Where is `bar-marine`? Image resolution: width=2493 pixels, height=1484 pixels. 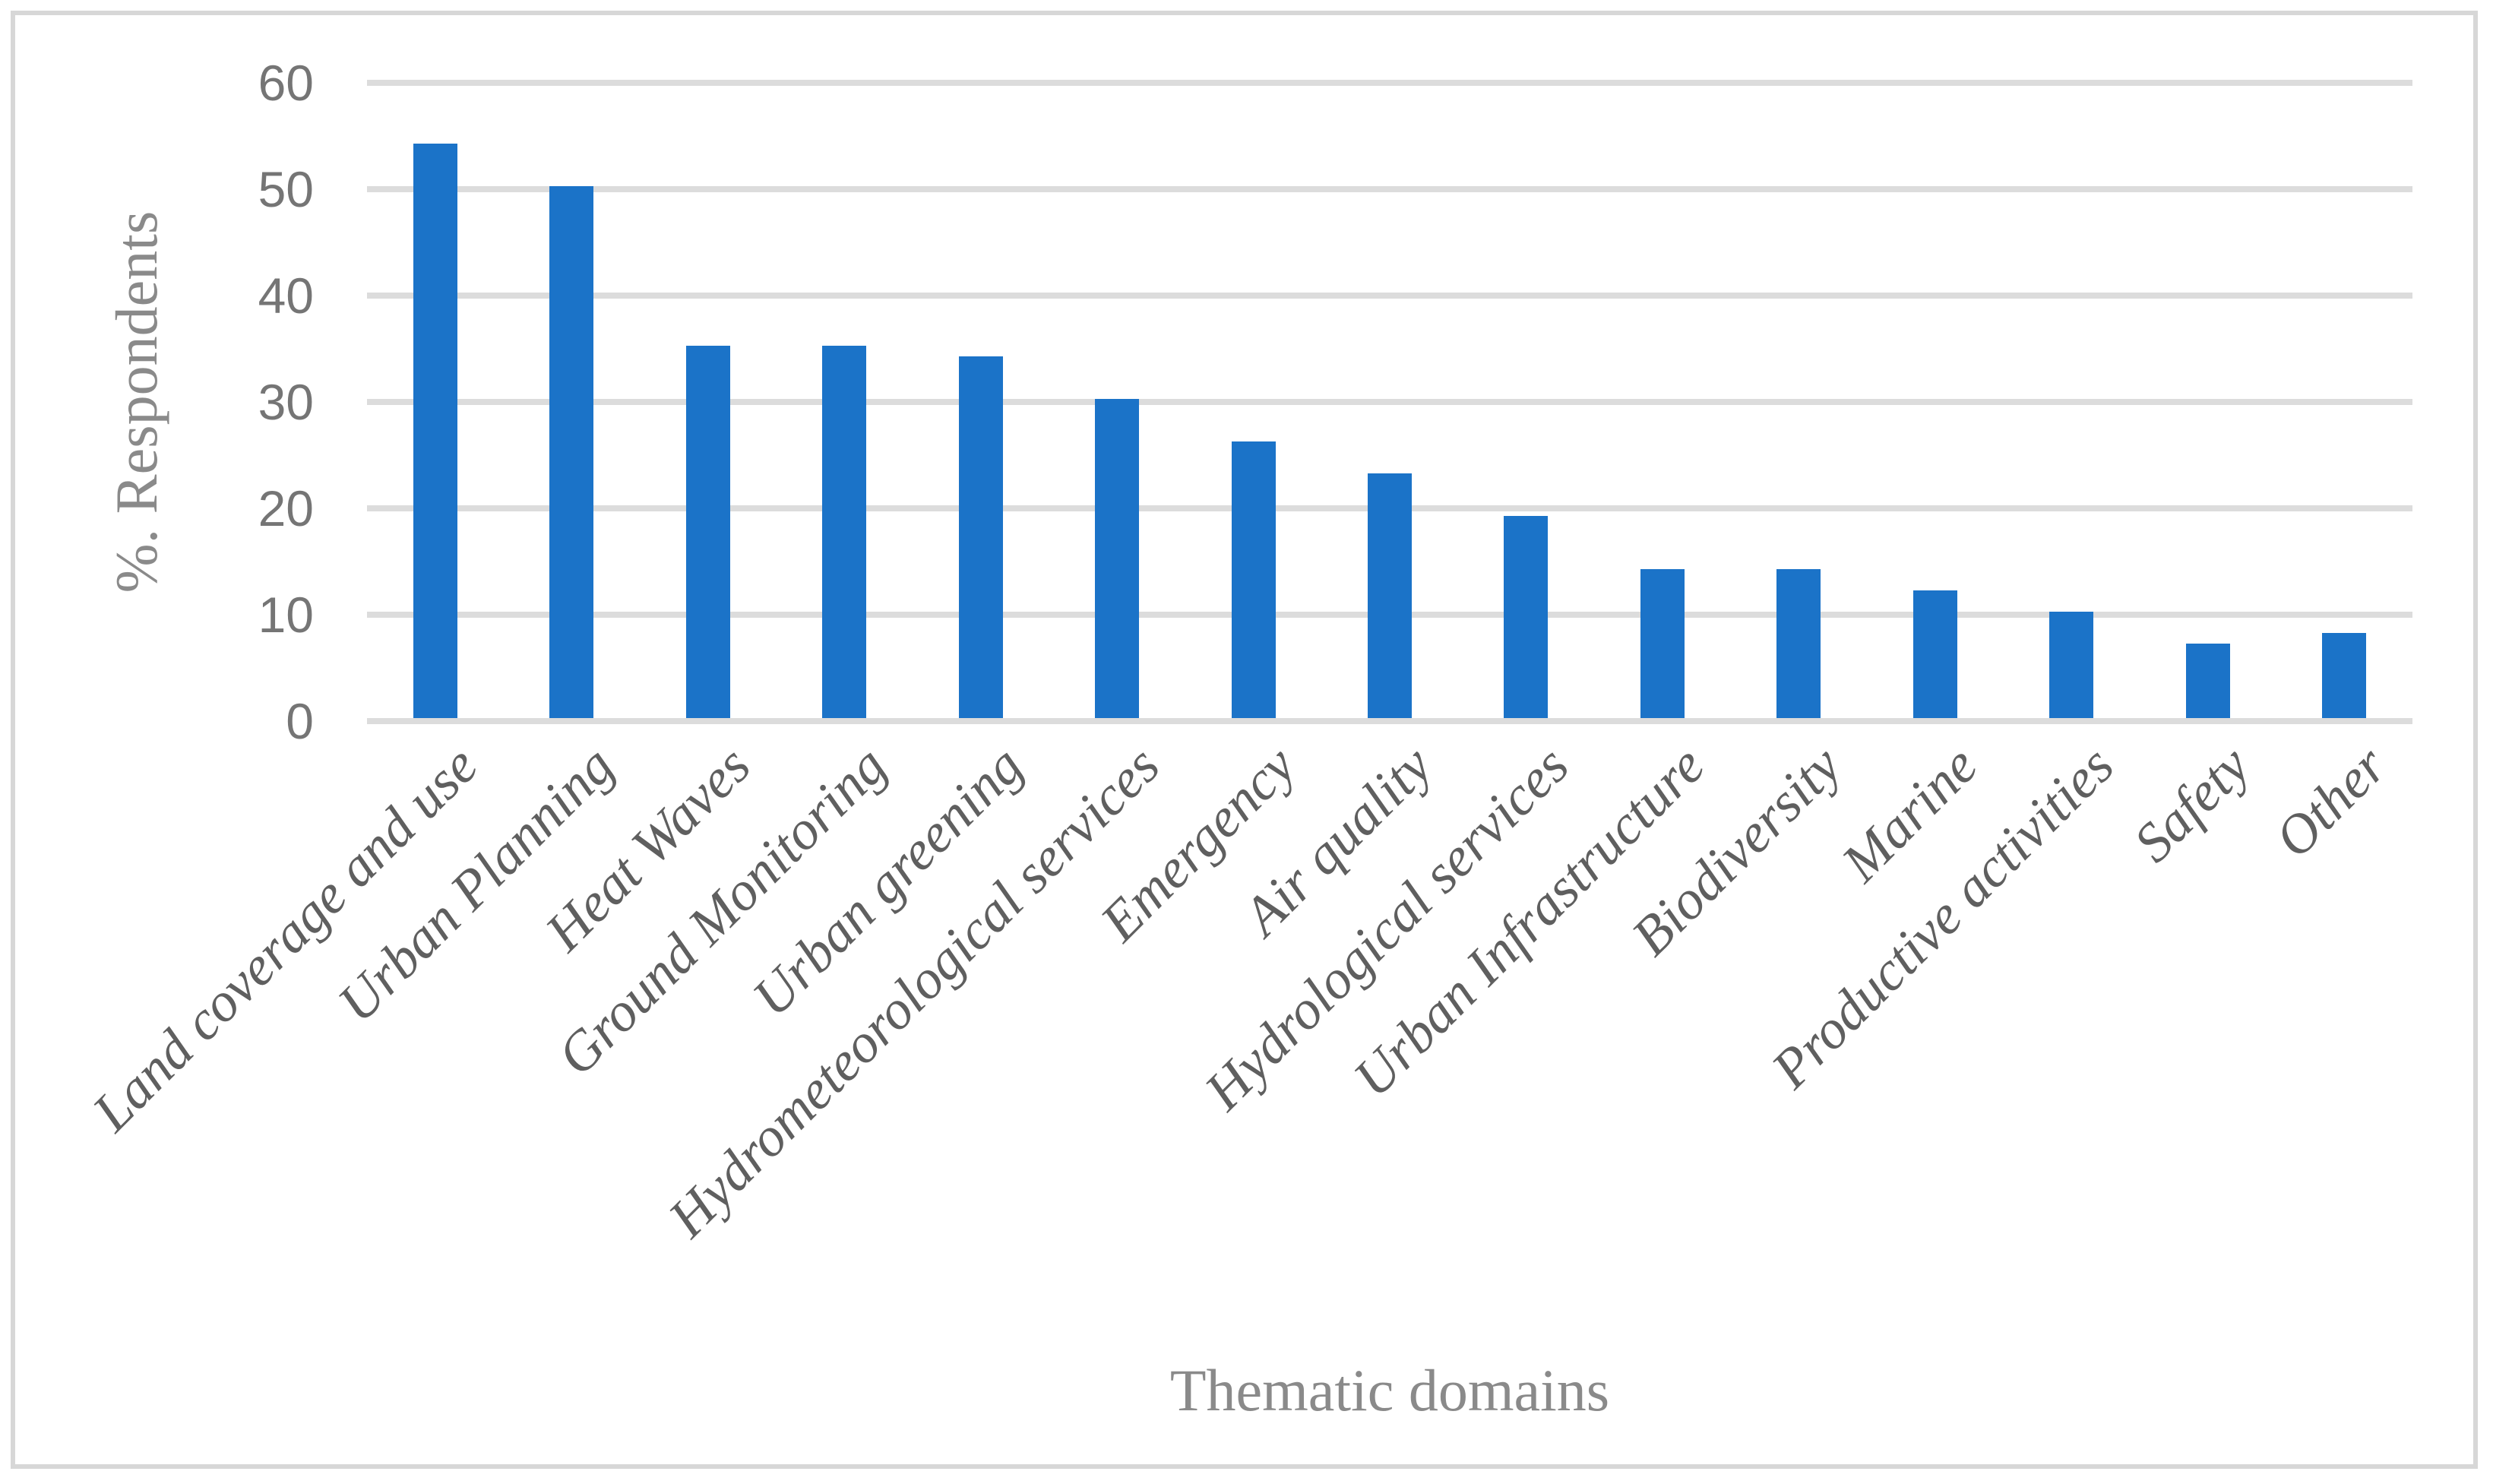 bar-marine is located at coordinates (1935, 654).